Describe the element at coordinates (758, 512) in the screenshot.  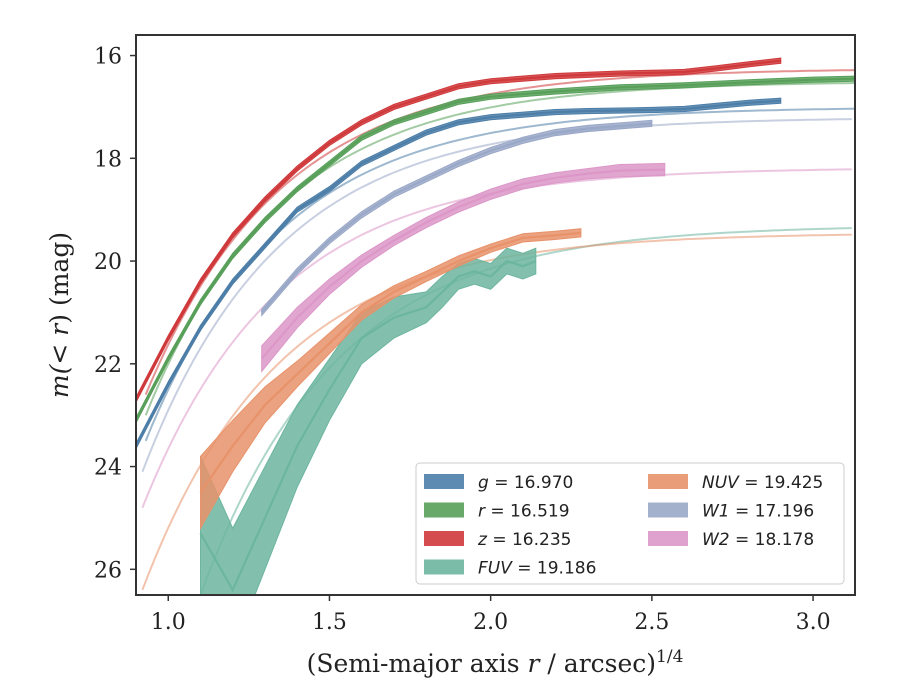
I see `legend-label: W1 = 17.196` at that location.